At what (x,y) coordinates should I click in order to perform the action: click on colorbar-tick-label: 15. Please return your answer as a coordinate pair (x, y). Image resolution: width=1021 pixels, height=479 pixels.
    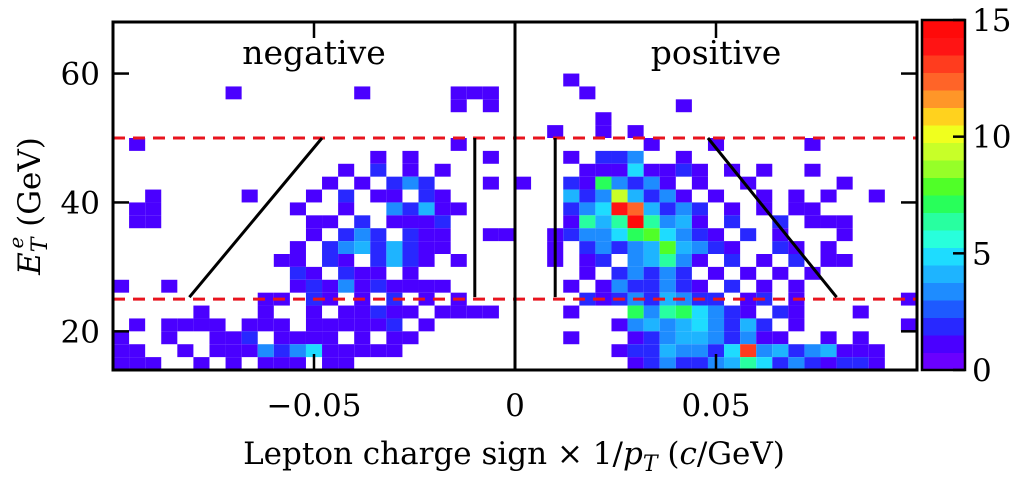
    Looking at the image, I should click on (991, 21).